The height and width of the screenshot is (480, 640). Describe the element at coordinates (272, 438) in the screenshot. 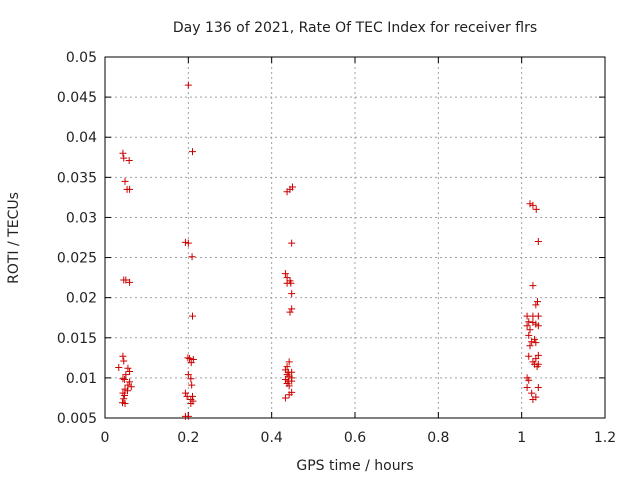

I see `x-tick-label: 0.4` at that location.